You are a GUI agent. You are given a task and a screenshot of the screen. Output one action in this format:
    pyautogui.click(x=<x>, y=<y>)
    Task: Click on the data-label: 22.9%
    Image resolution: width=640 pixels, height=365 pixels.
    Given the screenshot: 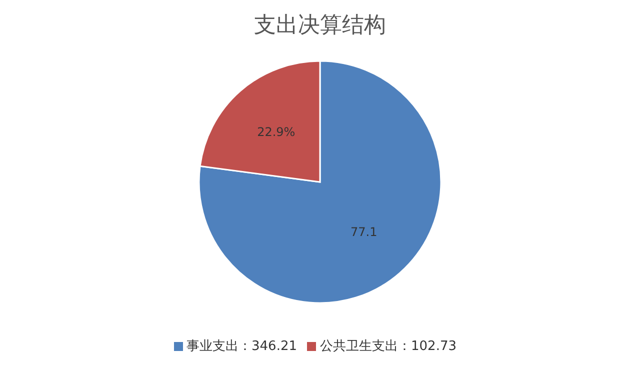 What is the action you would take?
    pyautogui.click(x=276, y=131)
    